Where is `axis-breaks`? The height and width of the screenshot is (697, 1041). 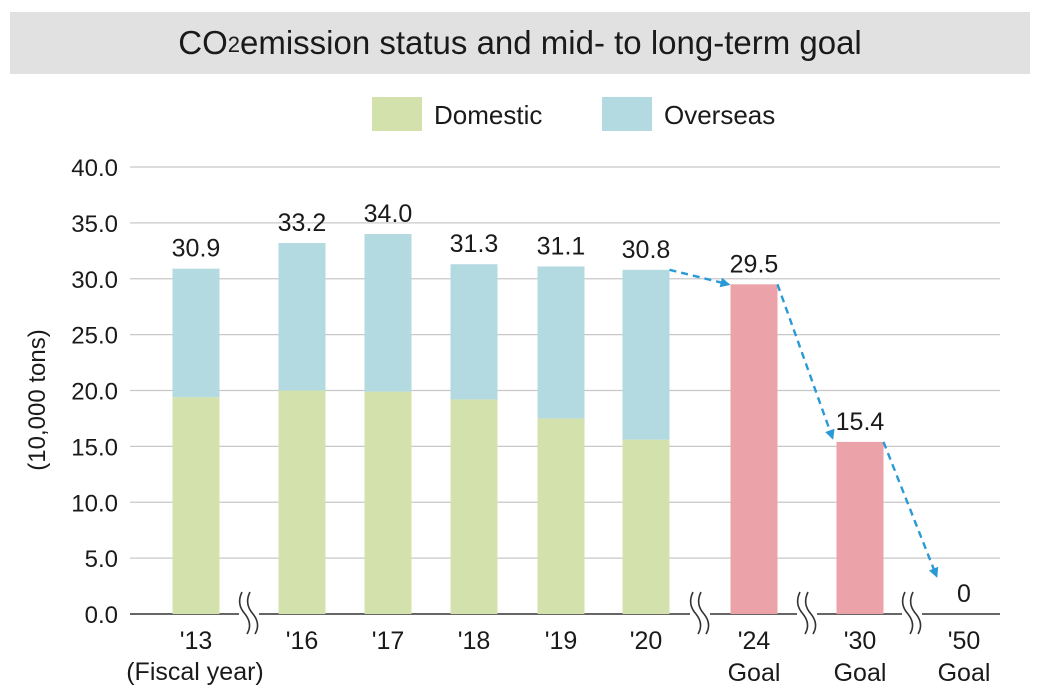
axis-breaks is located at coordinates (580, 613).